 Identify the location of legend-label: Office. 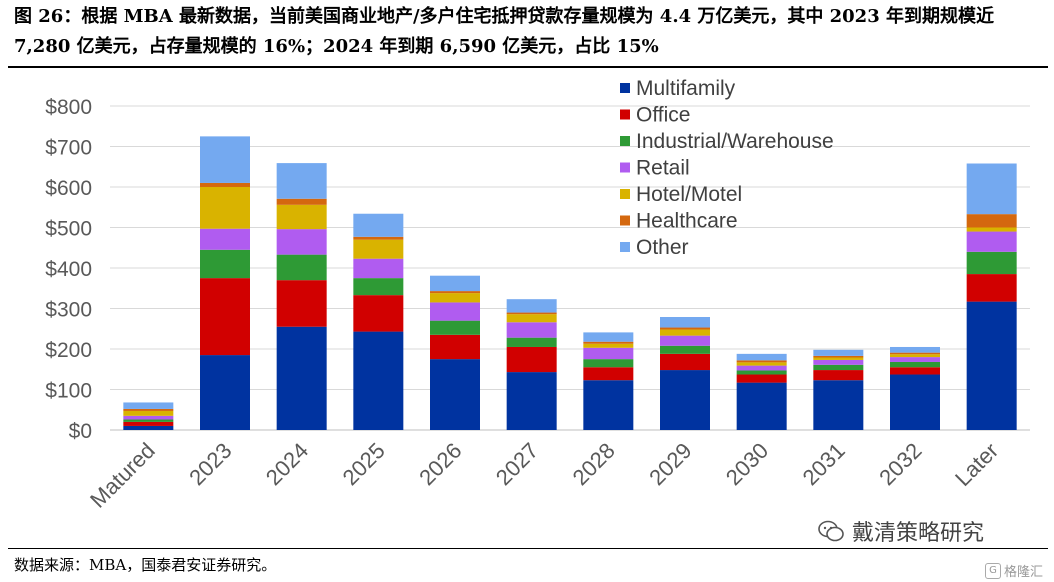
(663, 115).